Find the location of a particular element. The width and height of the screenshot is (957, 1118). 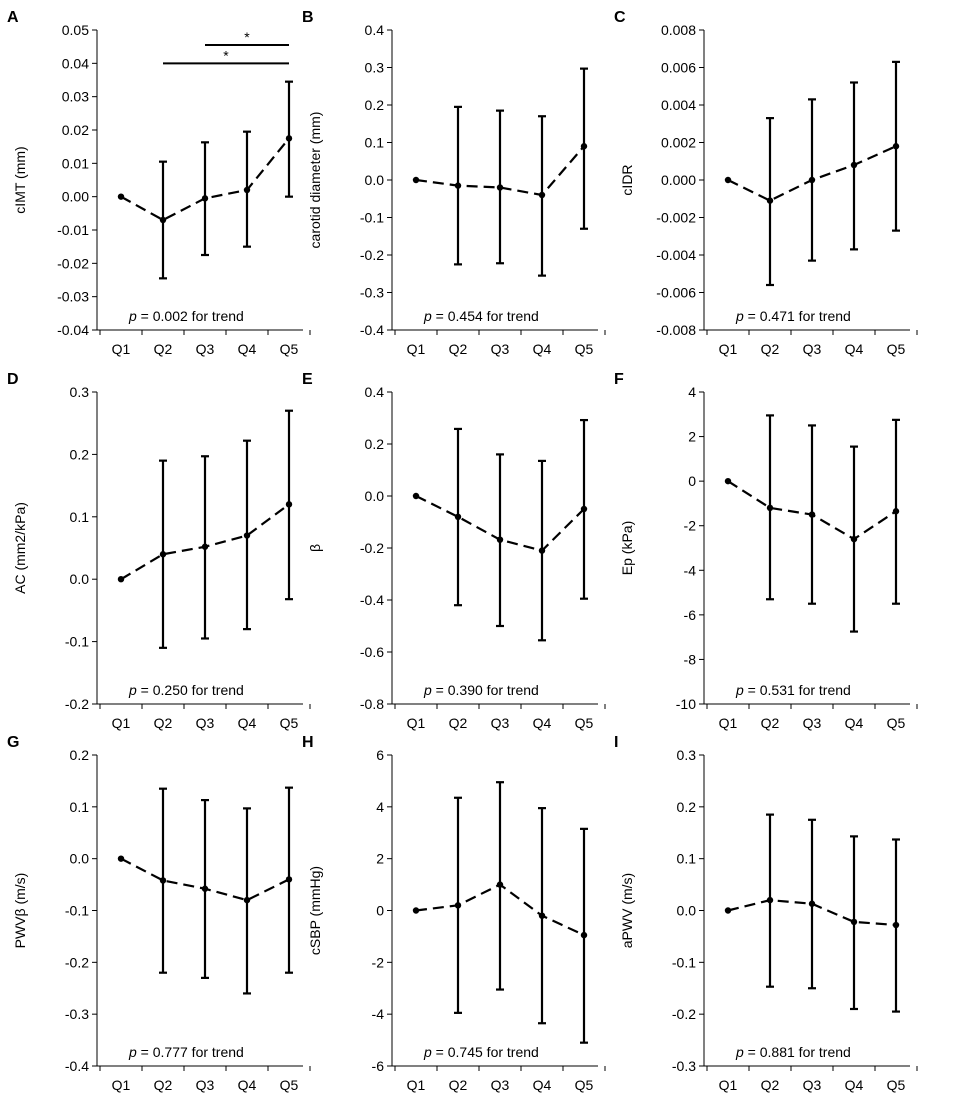

y-axis-title: PWVβ (m/s) is located at coordinates (20, 911).